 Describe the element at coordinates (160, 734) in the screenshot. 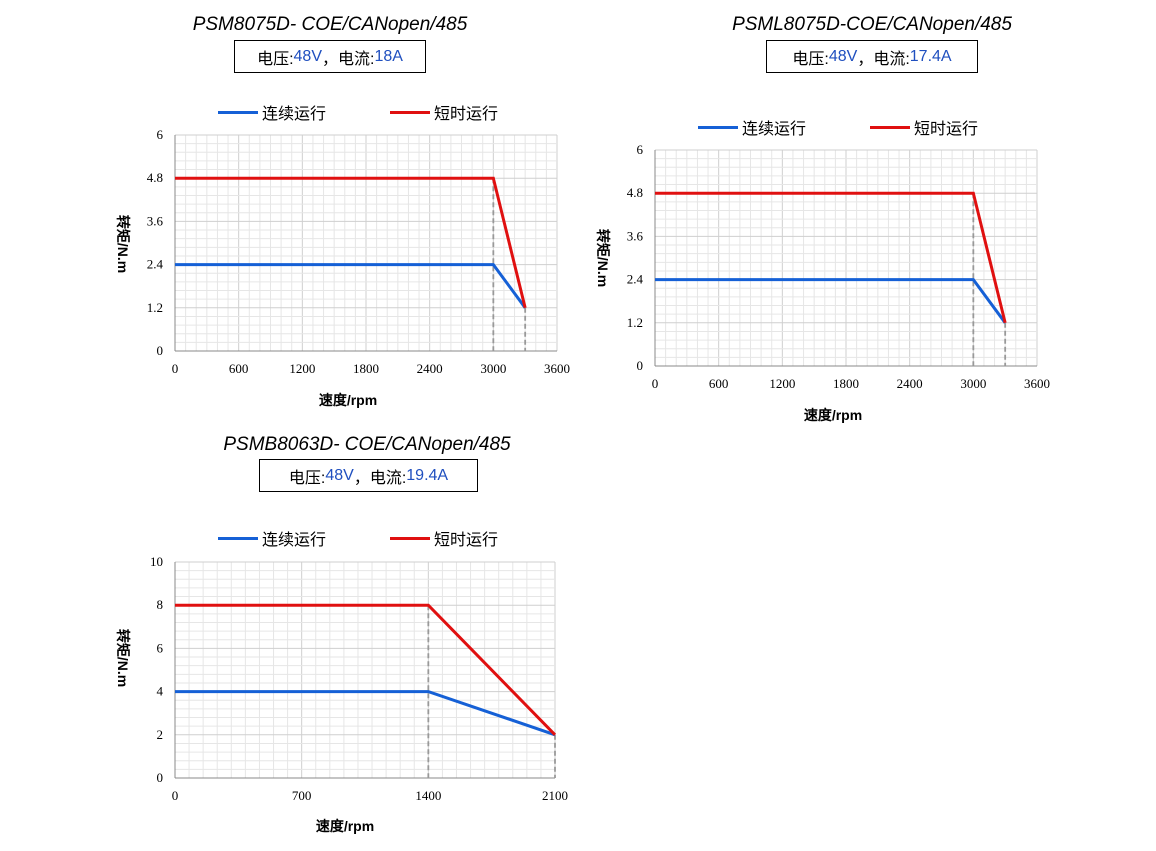

I see `y-tick-label: 2` at that location.